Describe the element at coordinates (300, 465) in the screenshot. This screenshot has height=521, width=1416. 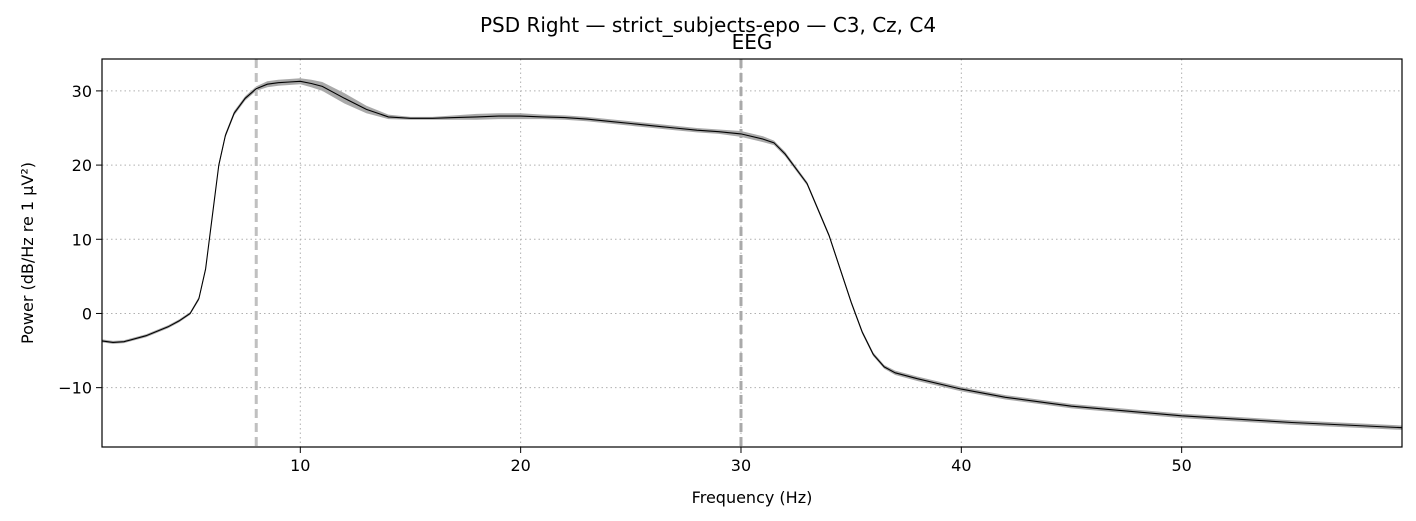
I see `x-tick-label: 10` at that location.